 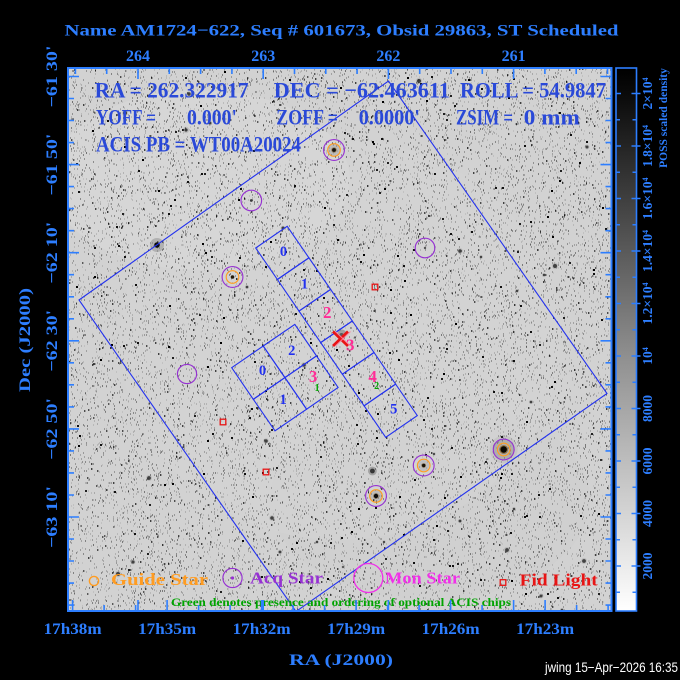 What do you see at coordinates (484, 117) in the screenshot?
I see `svg-text: ZSIM =` at bounding box center [484, 117].